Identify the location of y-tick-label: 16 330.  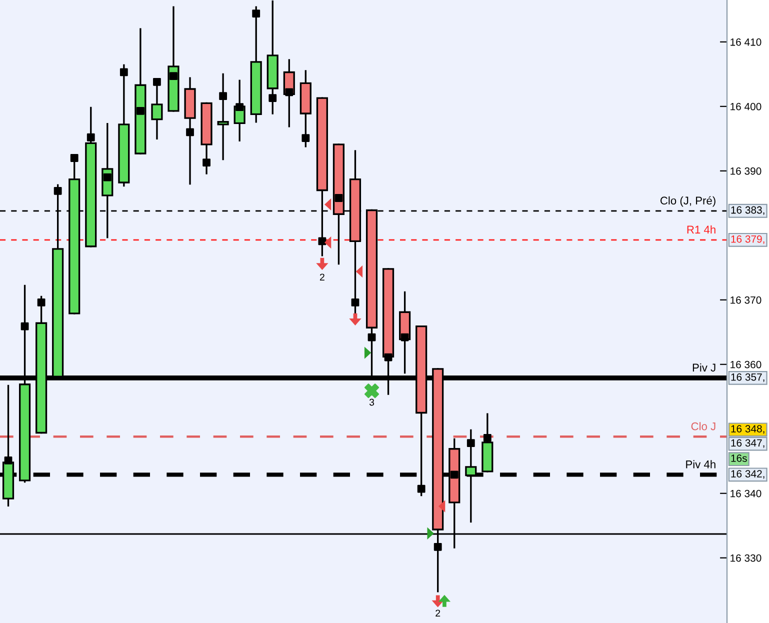
(746, 558).